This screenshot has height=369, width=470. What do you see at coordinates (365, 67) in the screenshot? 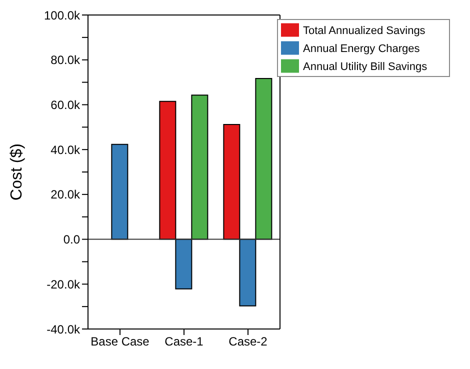
I see `legend-label: Annual Utility Bill Savings` at bounding box center [365, 67].